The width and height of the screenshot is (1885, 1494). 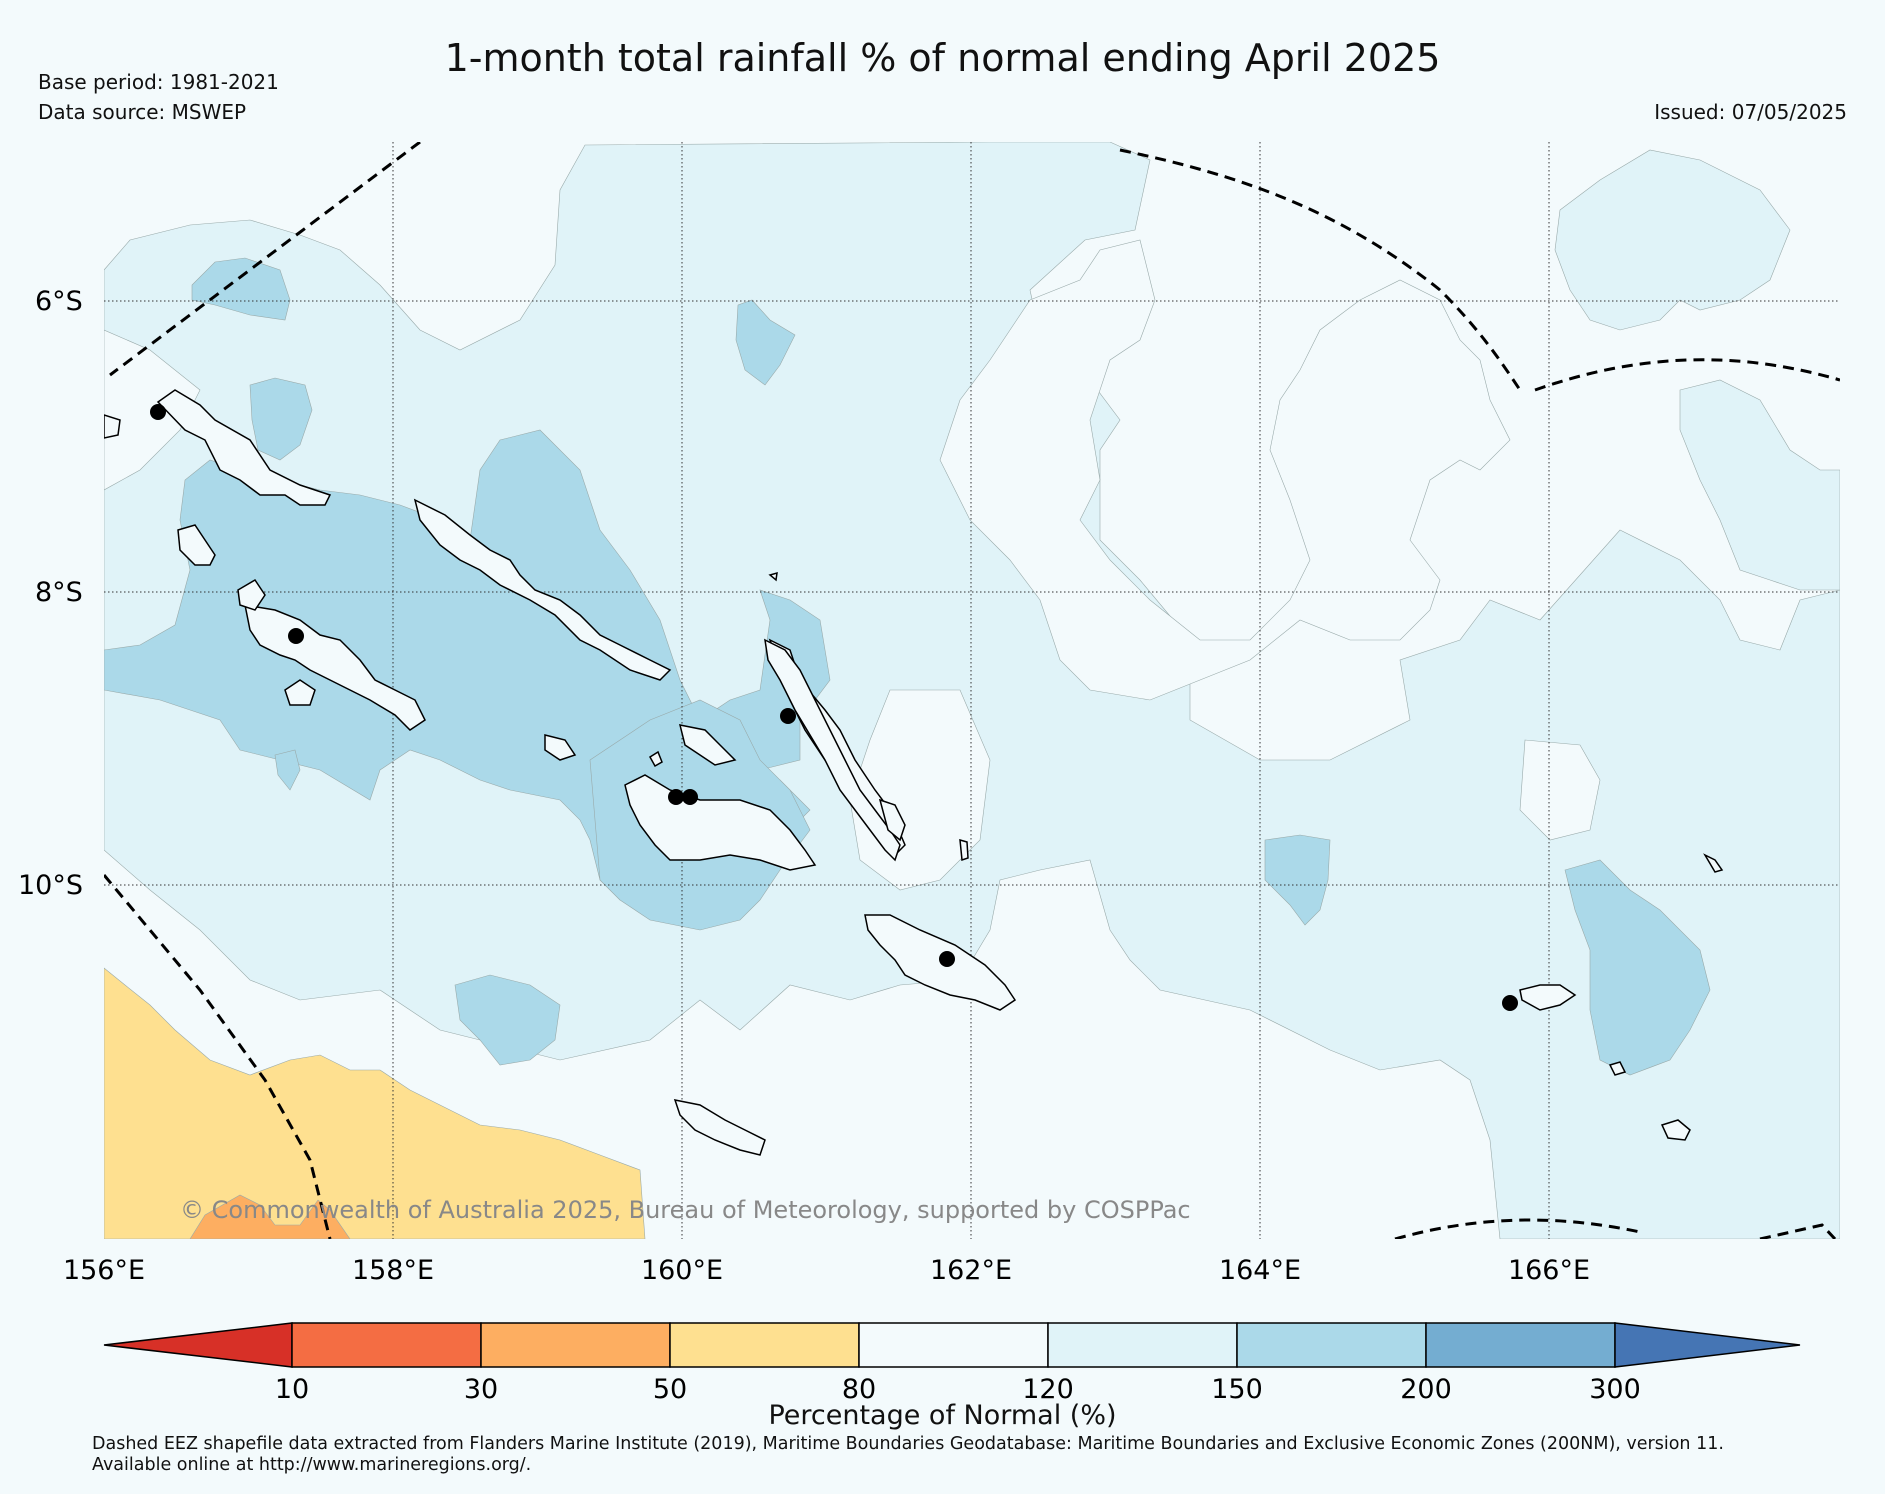 I want to click on island-choiseul, so click(x=542, y=589).